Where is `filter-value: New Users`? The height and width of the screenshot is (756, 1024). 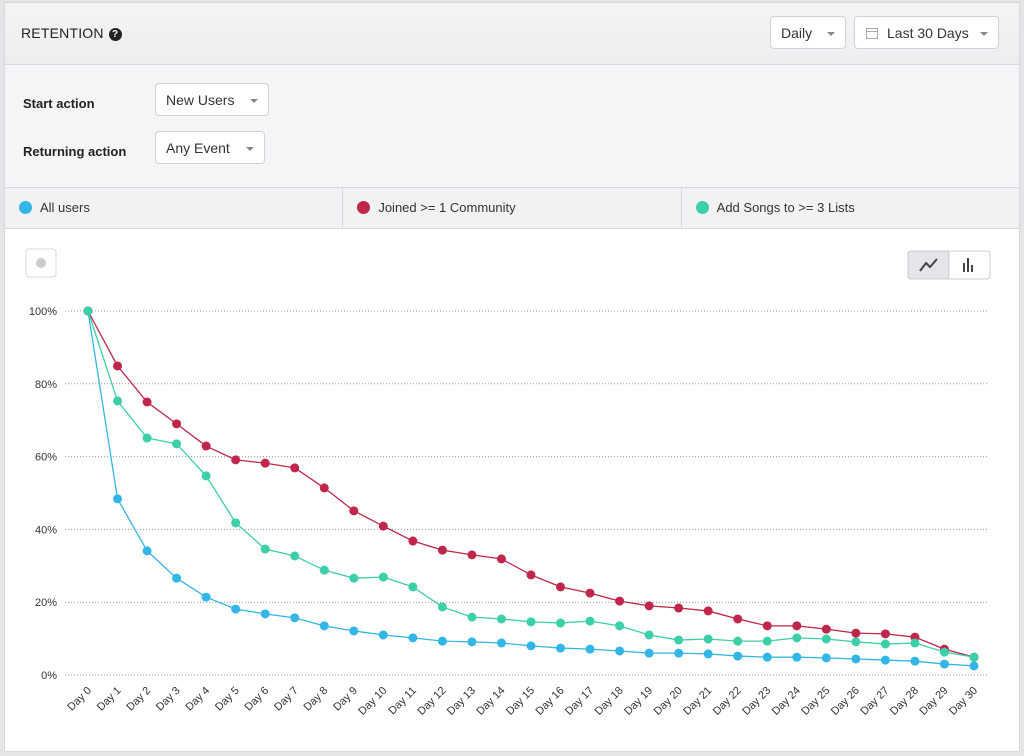
filter-value: New Users is located at coordinates (200, 100).